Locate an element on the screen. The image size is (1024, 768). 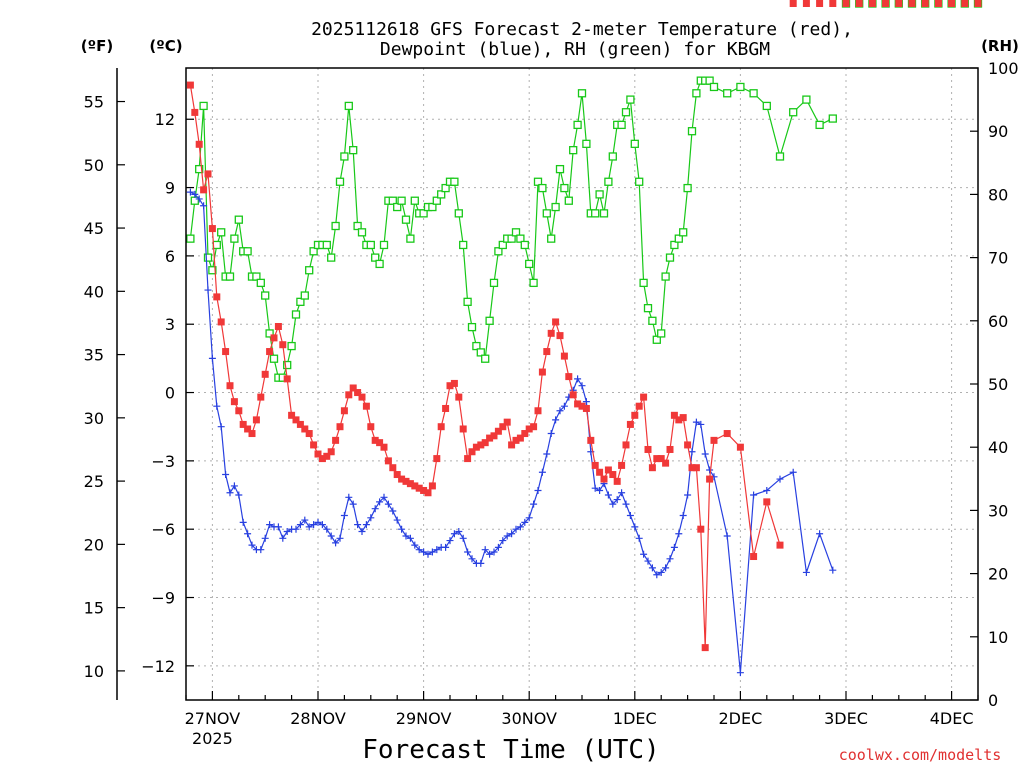
x-axis-label: Forecast Time (UTC) is located at coordinates (510, 750).